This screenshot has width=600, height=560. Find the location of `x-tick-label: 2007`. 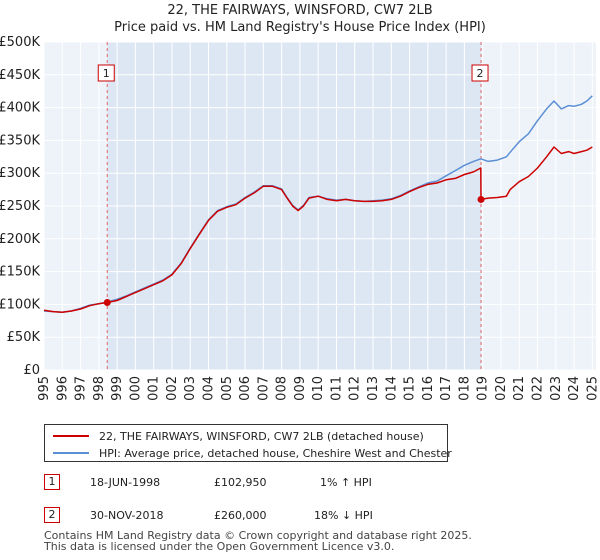

x-tick-label: 2007 is located at coordinates (263, 388).